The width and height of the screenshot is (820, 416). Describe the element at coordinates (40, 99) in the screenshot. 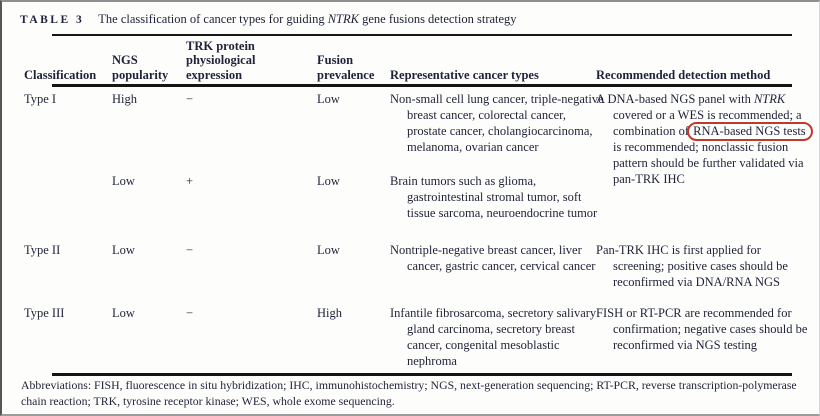

I see `cell-type1-classification: Type I` at that location.